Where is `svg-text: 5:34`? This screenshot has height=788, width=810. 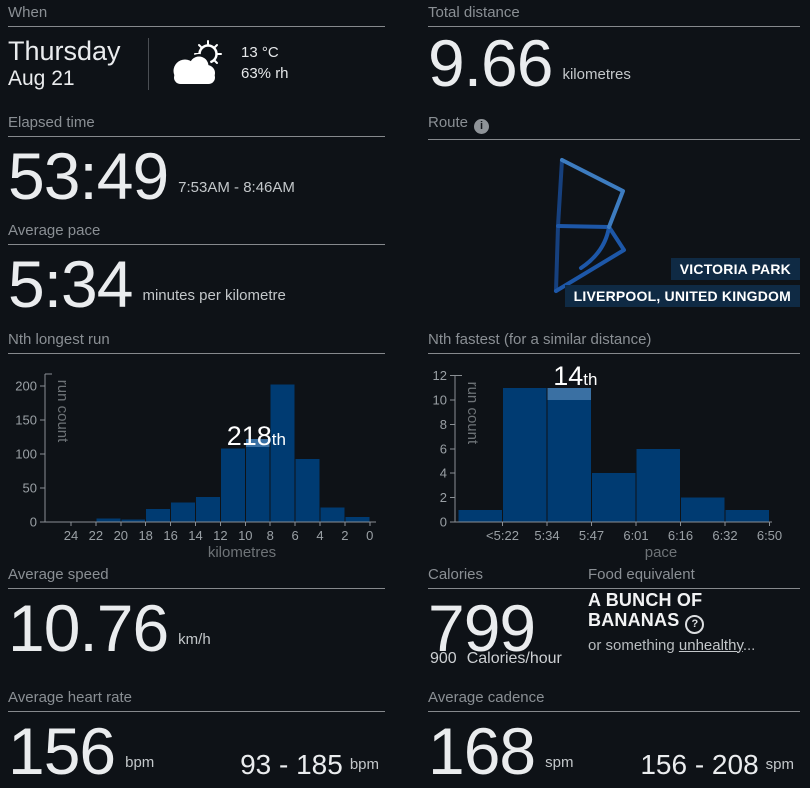 svg-text: 5:34 is located at coordinates (546, 535).